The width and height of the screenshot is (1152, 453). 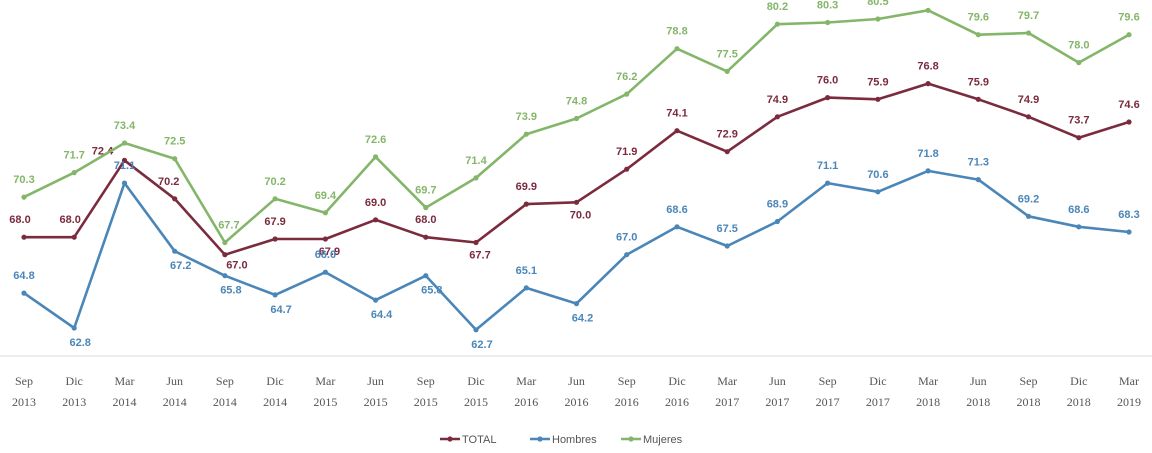 What do you see at coordinates (526, 187) in the screenshot?
I see `data-label-total: 69.9` at bounding box center [526, 187].